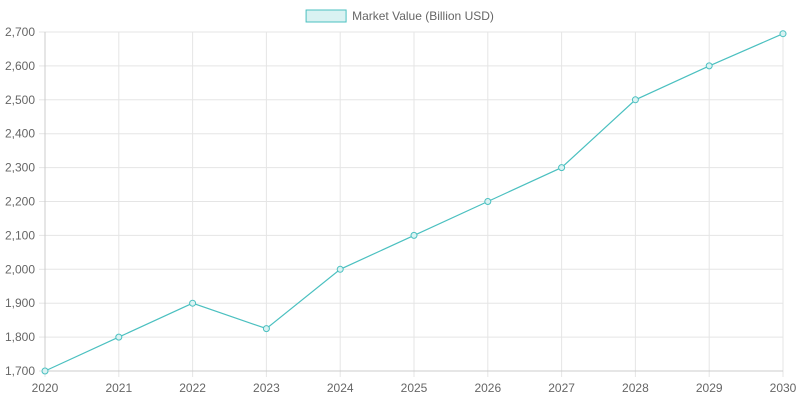 The width and height of the screenshot is (800, 405). Describe the element at coordinates (266, 388) in the screenshot. I see `x-tick-label: 2023` at that location.